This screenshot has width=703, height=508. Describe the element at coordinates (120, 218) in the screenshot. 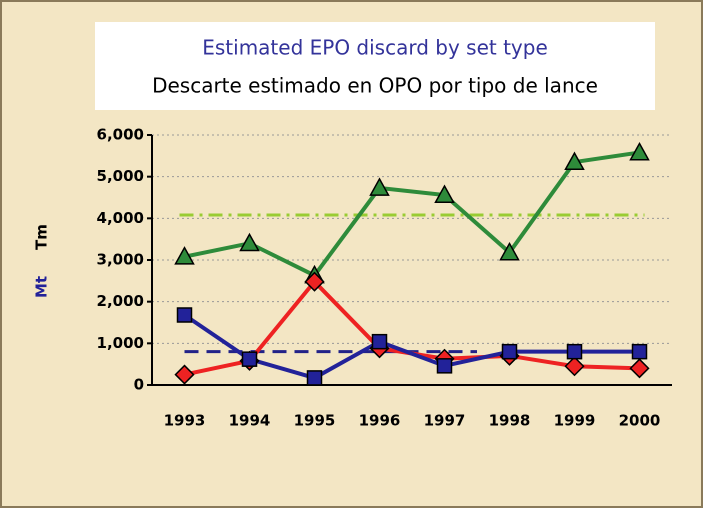

I see `y-tick-label: 4,000` at that location.